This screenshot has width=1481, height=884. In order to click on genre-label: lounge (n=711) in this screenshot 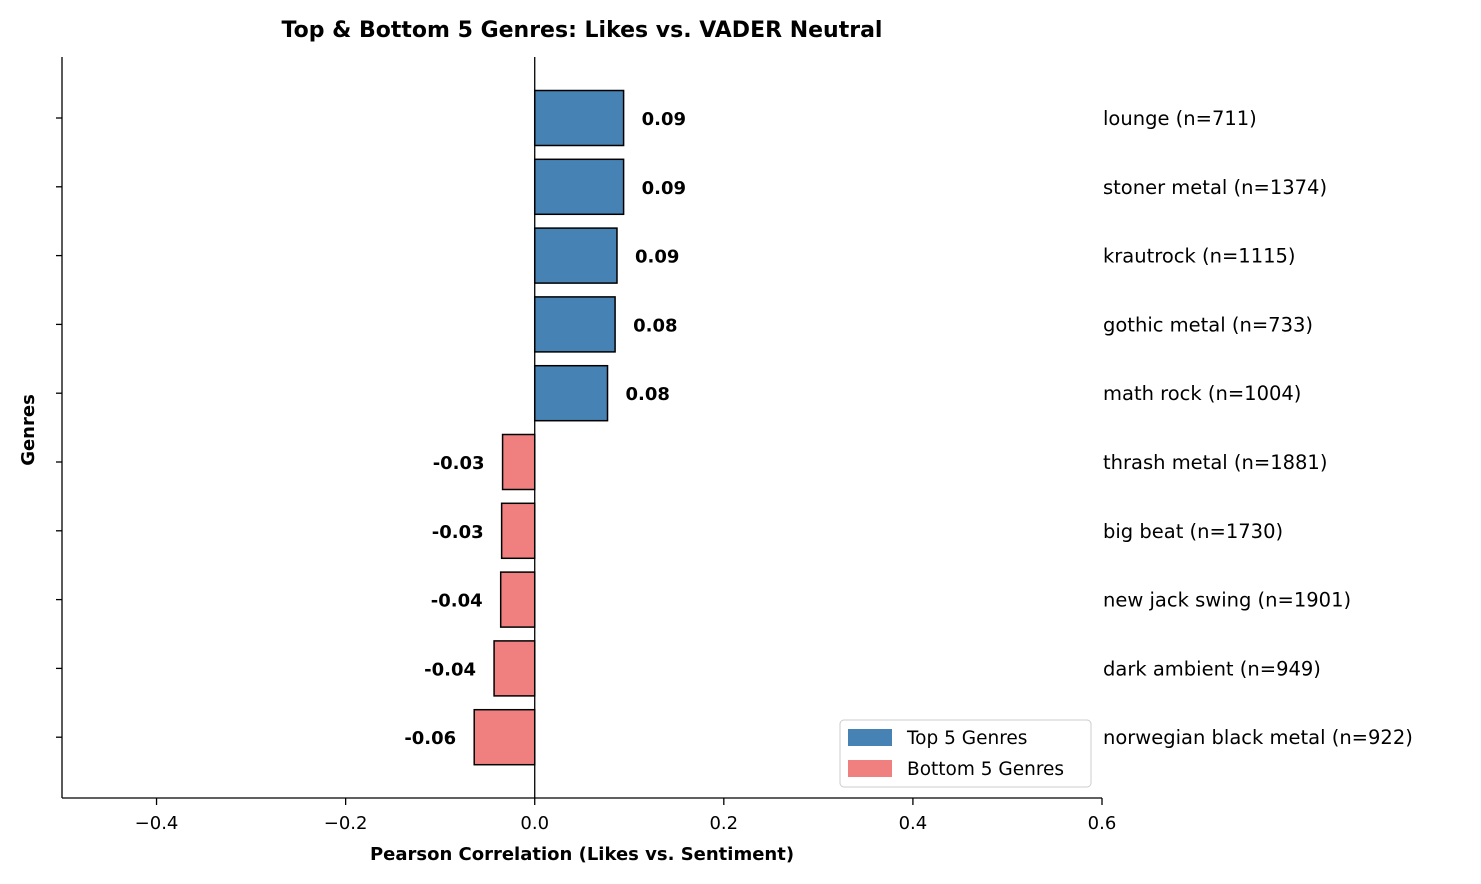, I will do `click(1180, 118)`.